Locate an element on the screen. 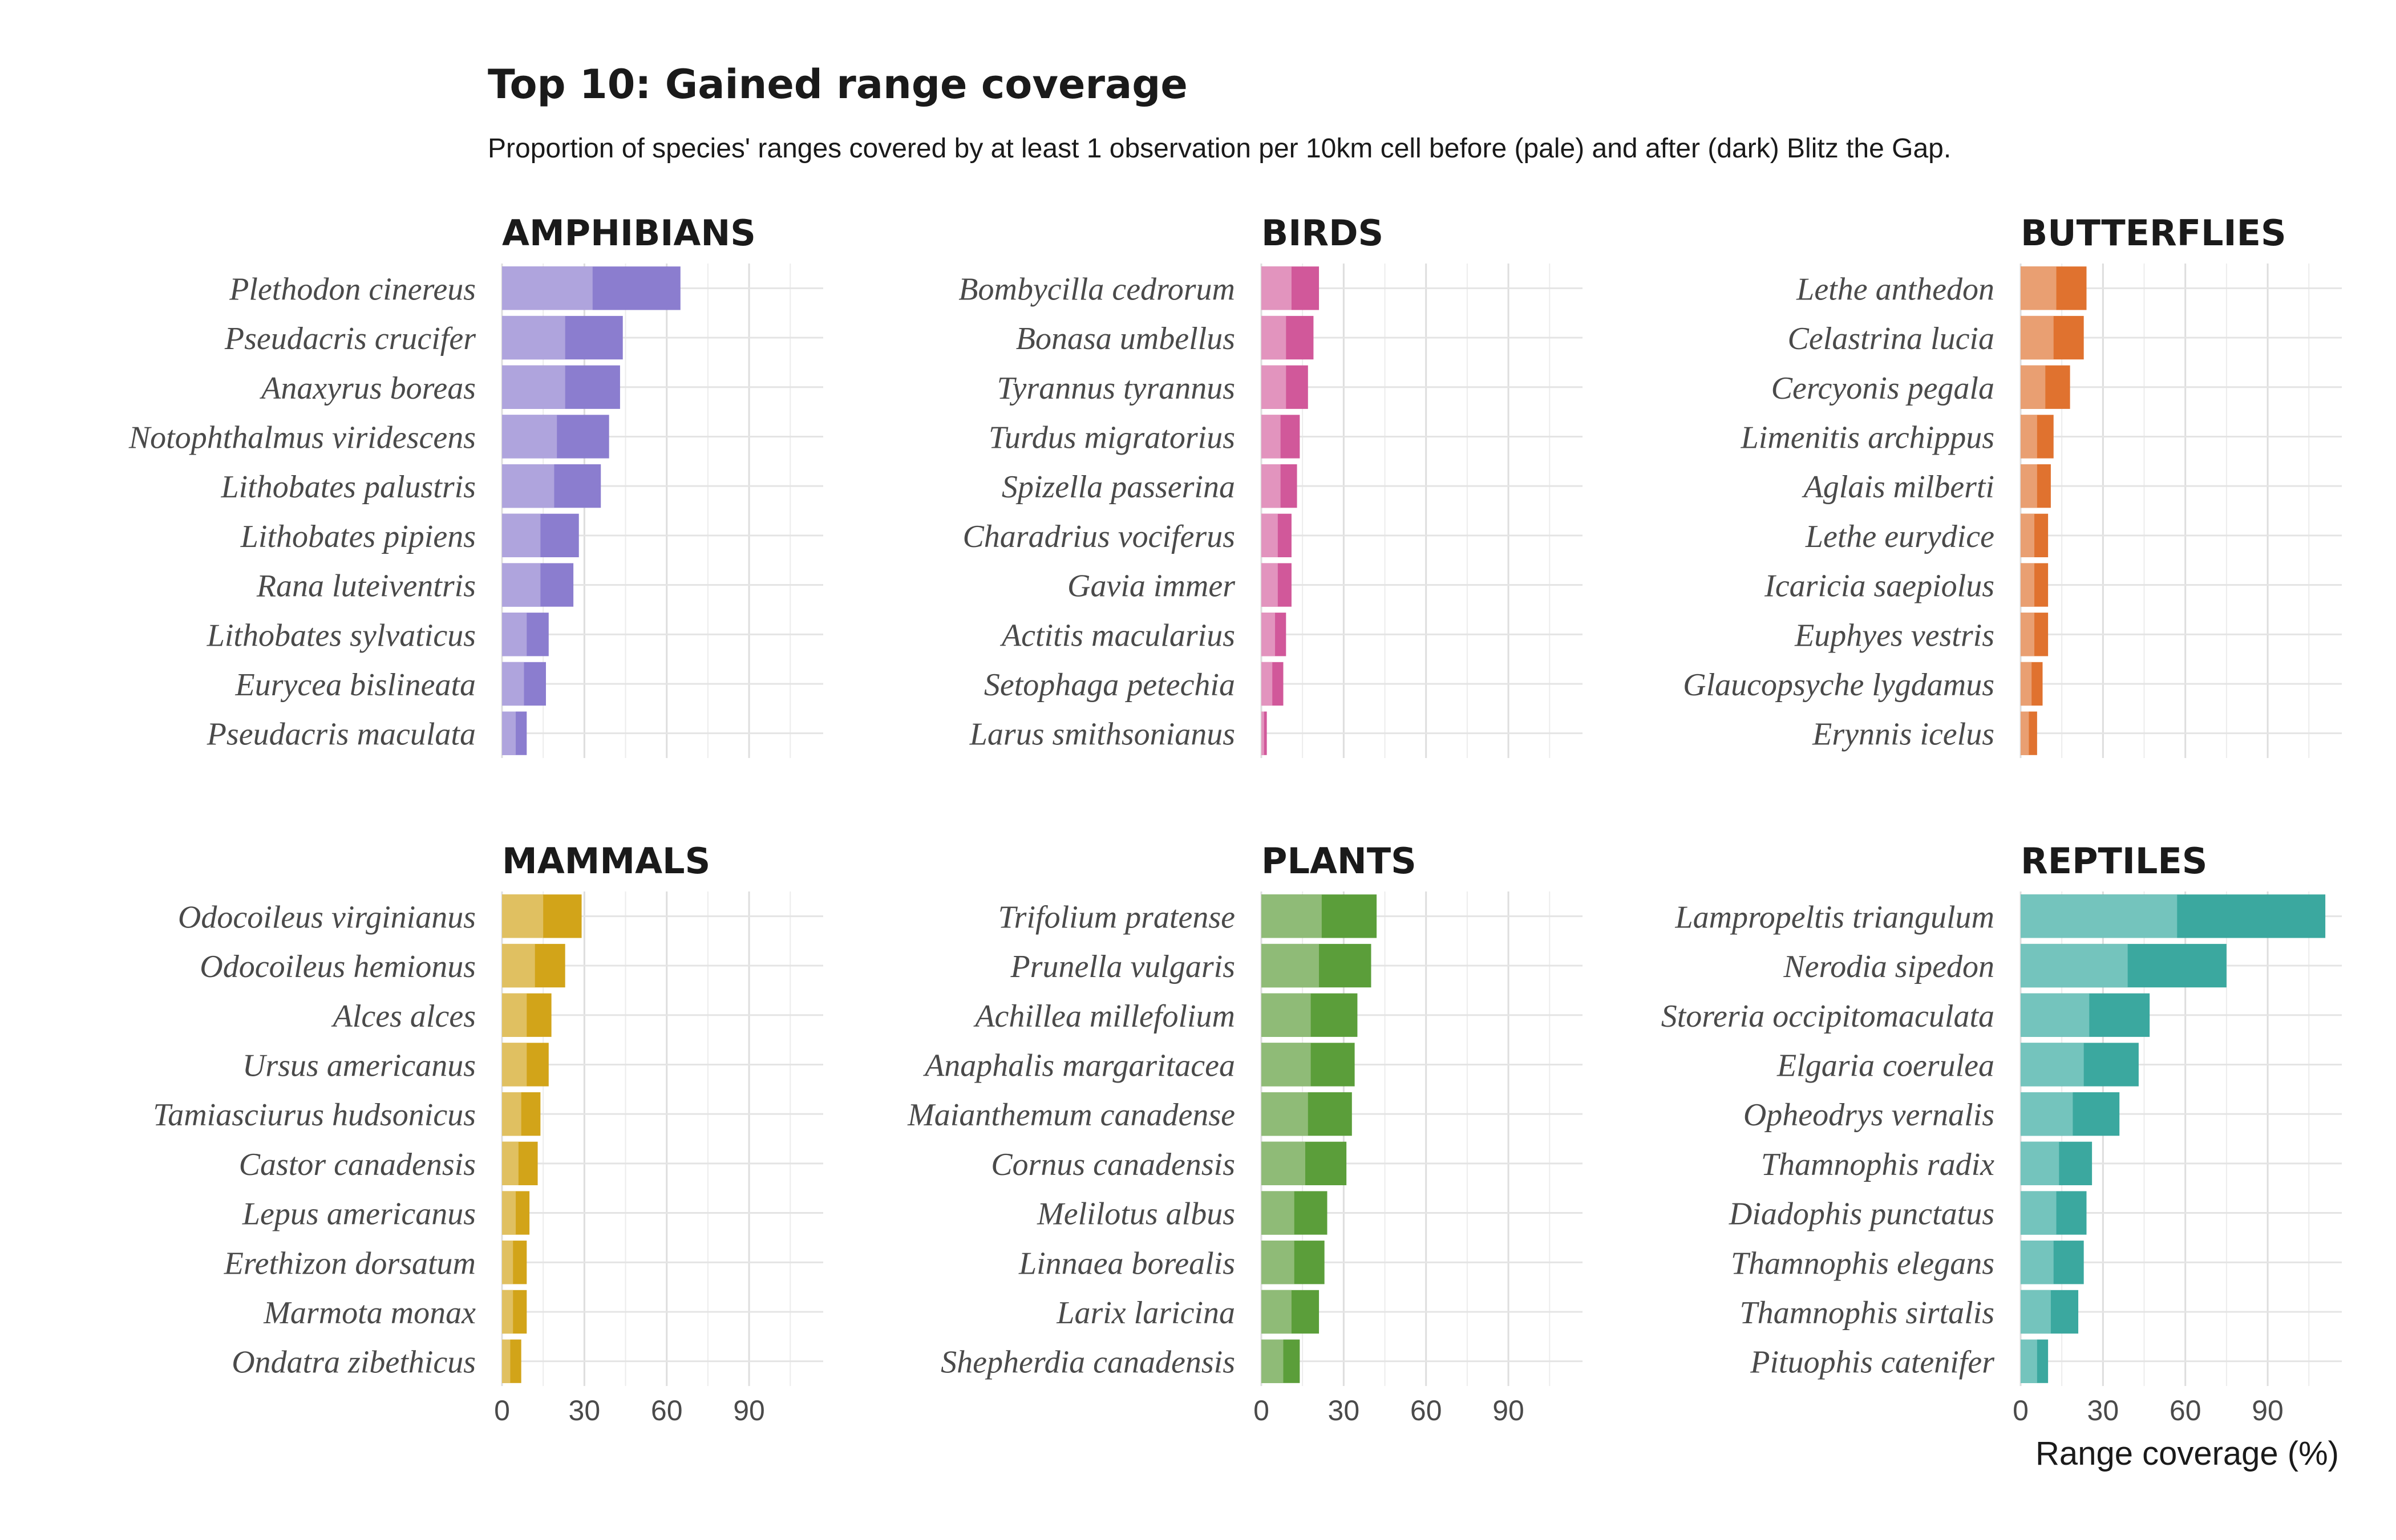 This screenshot has width=2396, height=1540. category-label: Setophaga petechia is located at coordinates (1109, 685).